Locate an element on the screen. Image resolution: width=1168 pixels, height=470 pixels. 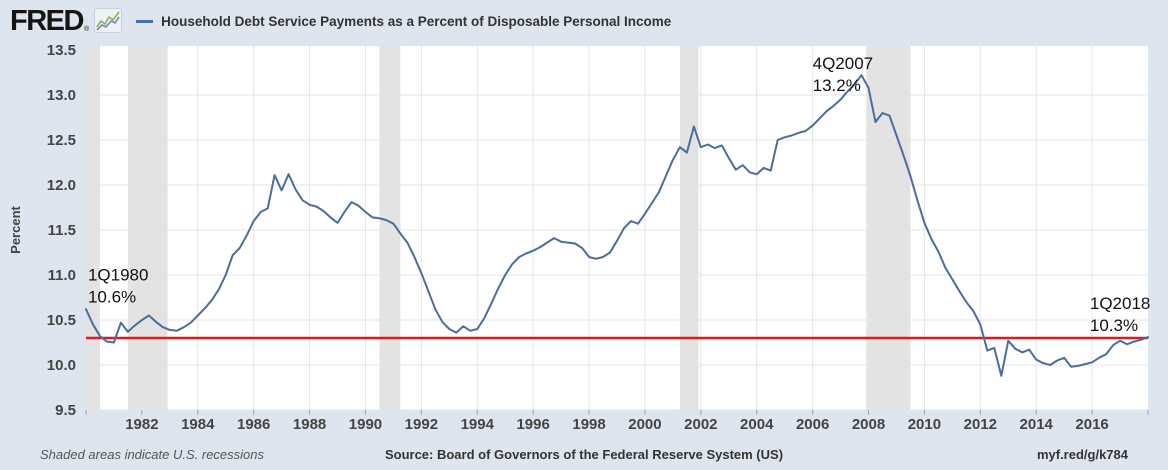
series-legend-swatch is located at coordinates (145, 21).